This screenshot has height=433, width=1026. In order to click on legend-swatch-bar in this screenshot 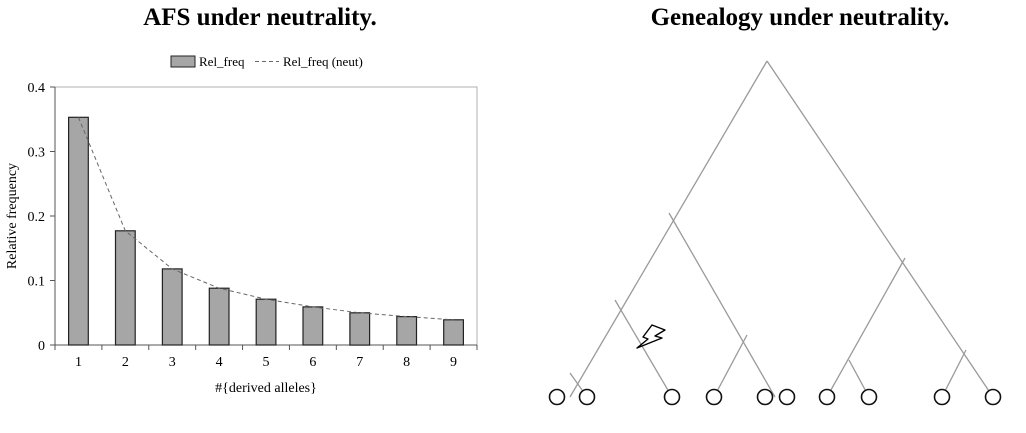, I will do `click(183, 61)`.